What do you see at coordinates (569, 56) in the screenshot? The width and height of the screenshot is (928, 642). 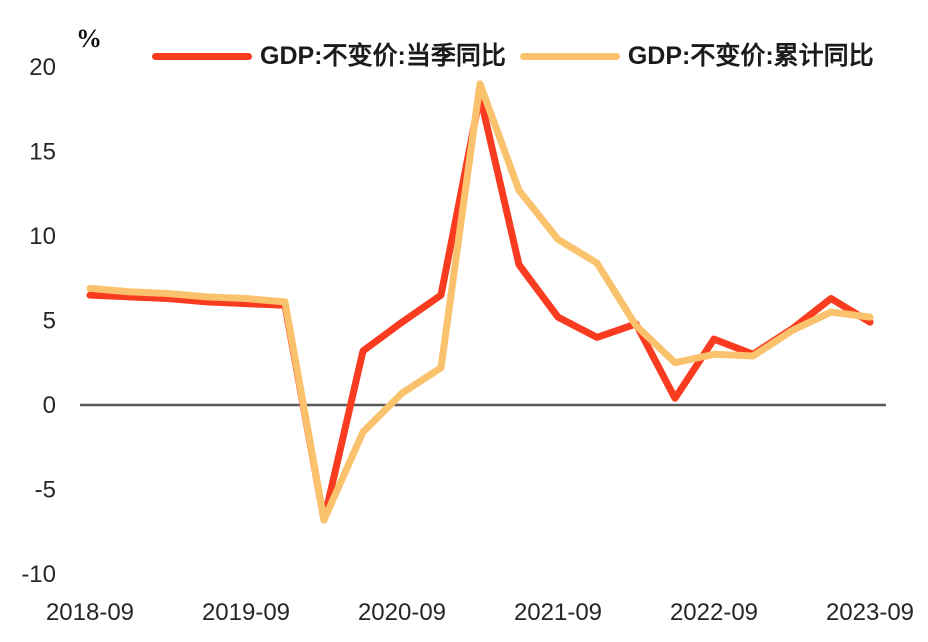 I see `legend-swatch-cumulative-yoy` at bounding box center [569, 56].